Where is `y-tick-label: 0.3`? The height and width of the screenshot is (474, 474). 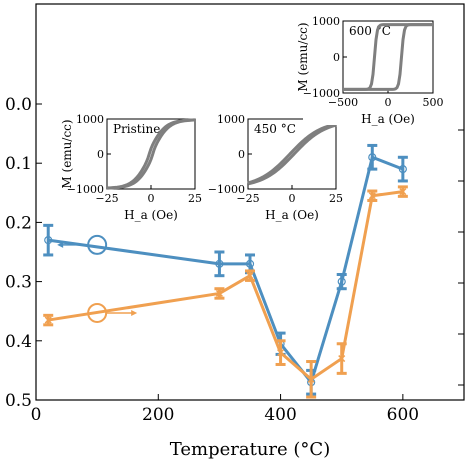
y-tick-label: 0.3 is located at coordinates (18, 283).